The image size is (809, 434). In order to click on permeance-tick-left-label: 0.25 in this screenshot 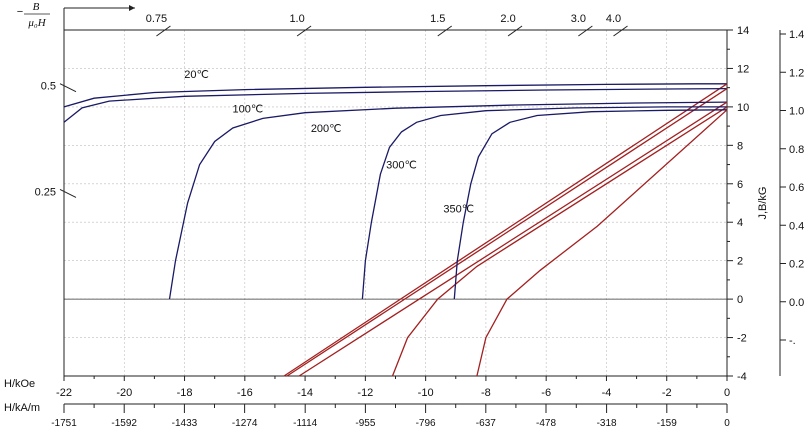, I will do `click(45, 192)`.